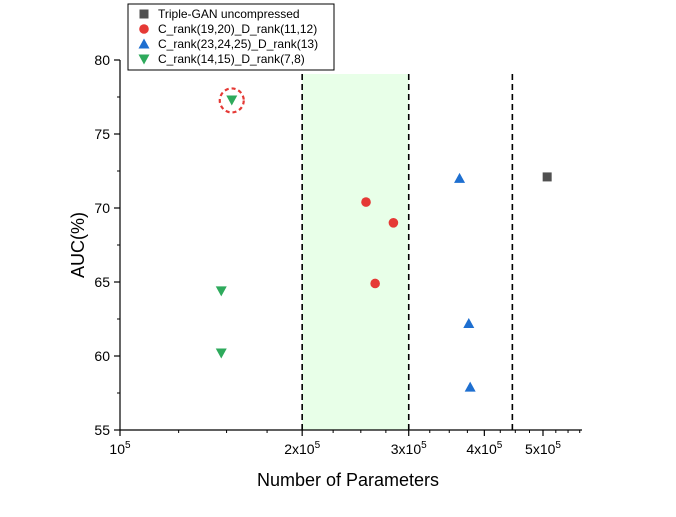  I want to click on legend-label-1: Triple-GAN uncompressed, so click(229, 14).